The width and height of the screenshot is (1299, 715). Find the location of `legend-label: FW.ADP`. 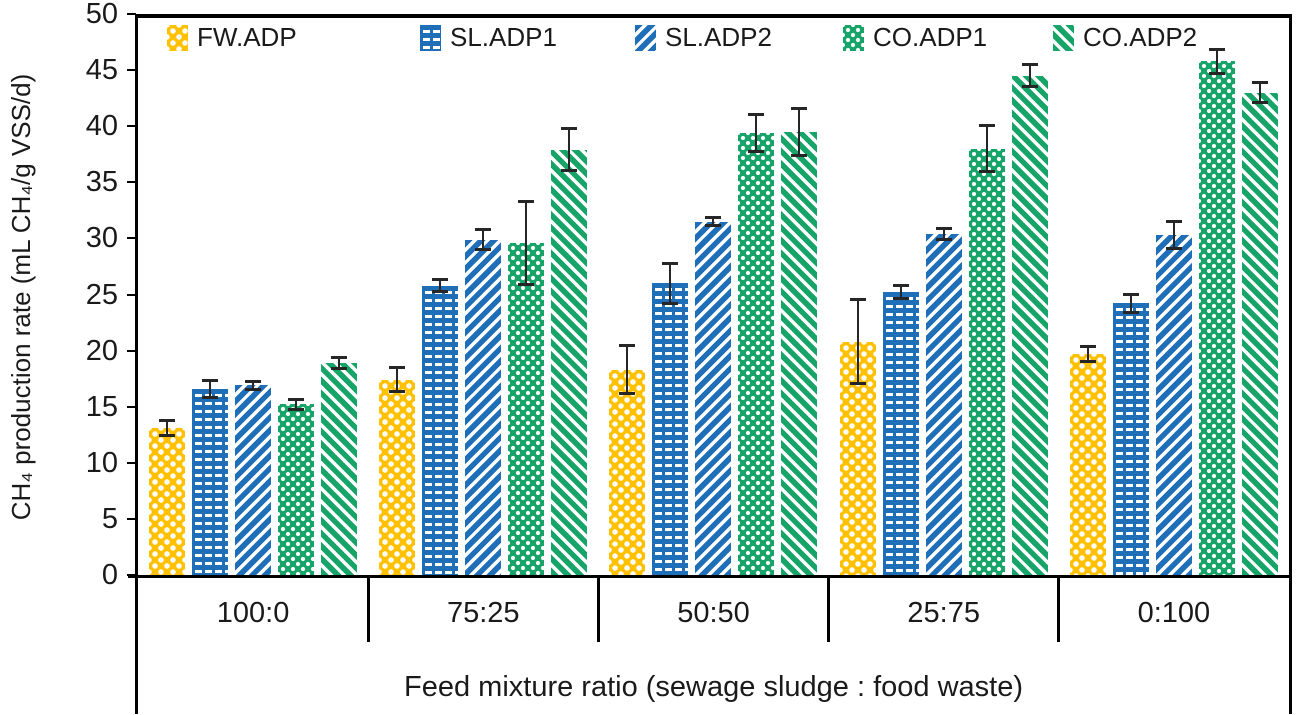

legend-label: FW.ADP is located at coordinates (247, 37).